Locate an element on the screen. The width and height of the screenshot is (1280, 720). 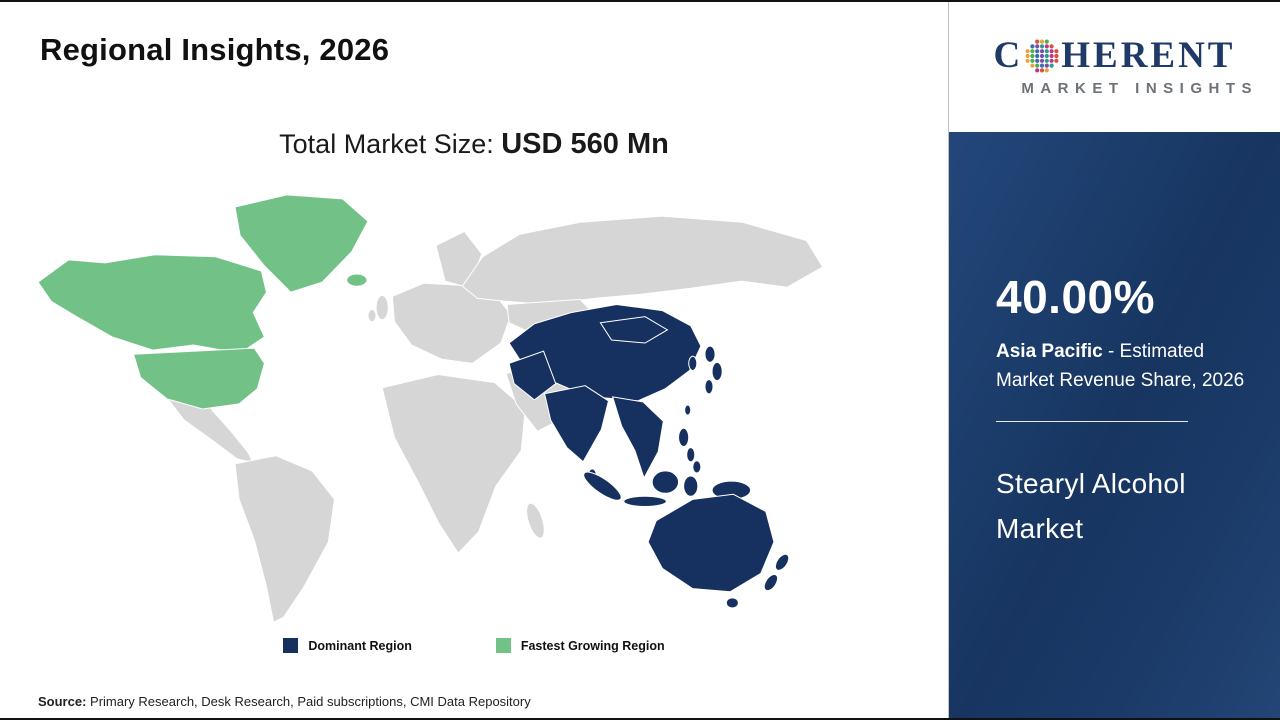
map-mongolia is located at coordinates (634, 330).